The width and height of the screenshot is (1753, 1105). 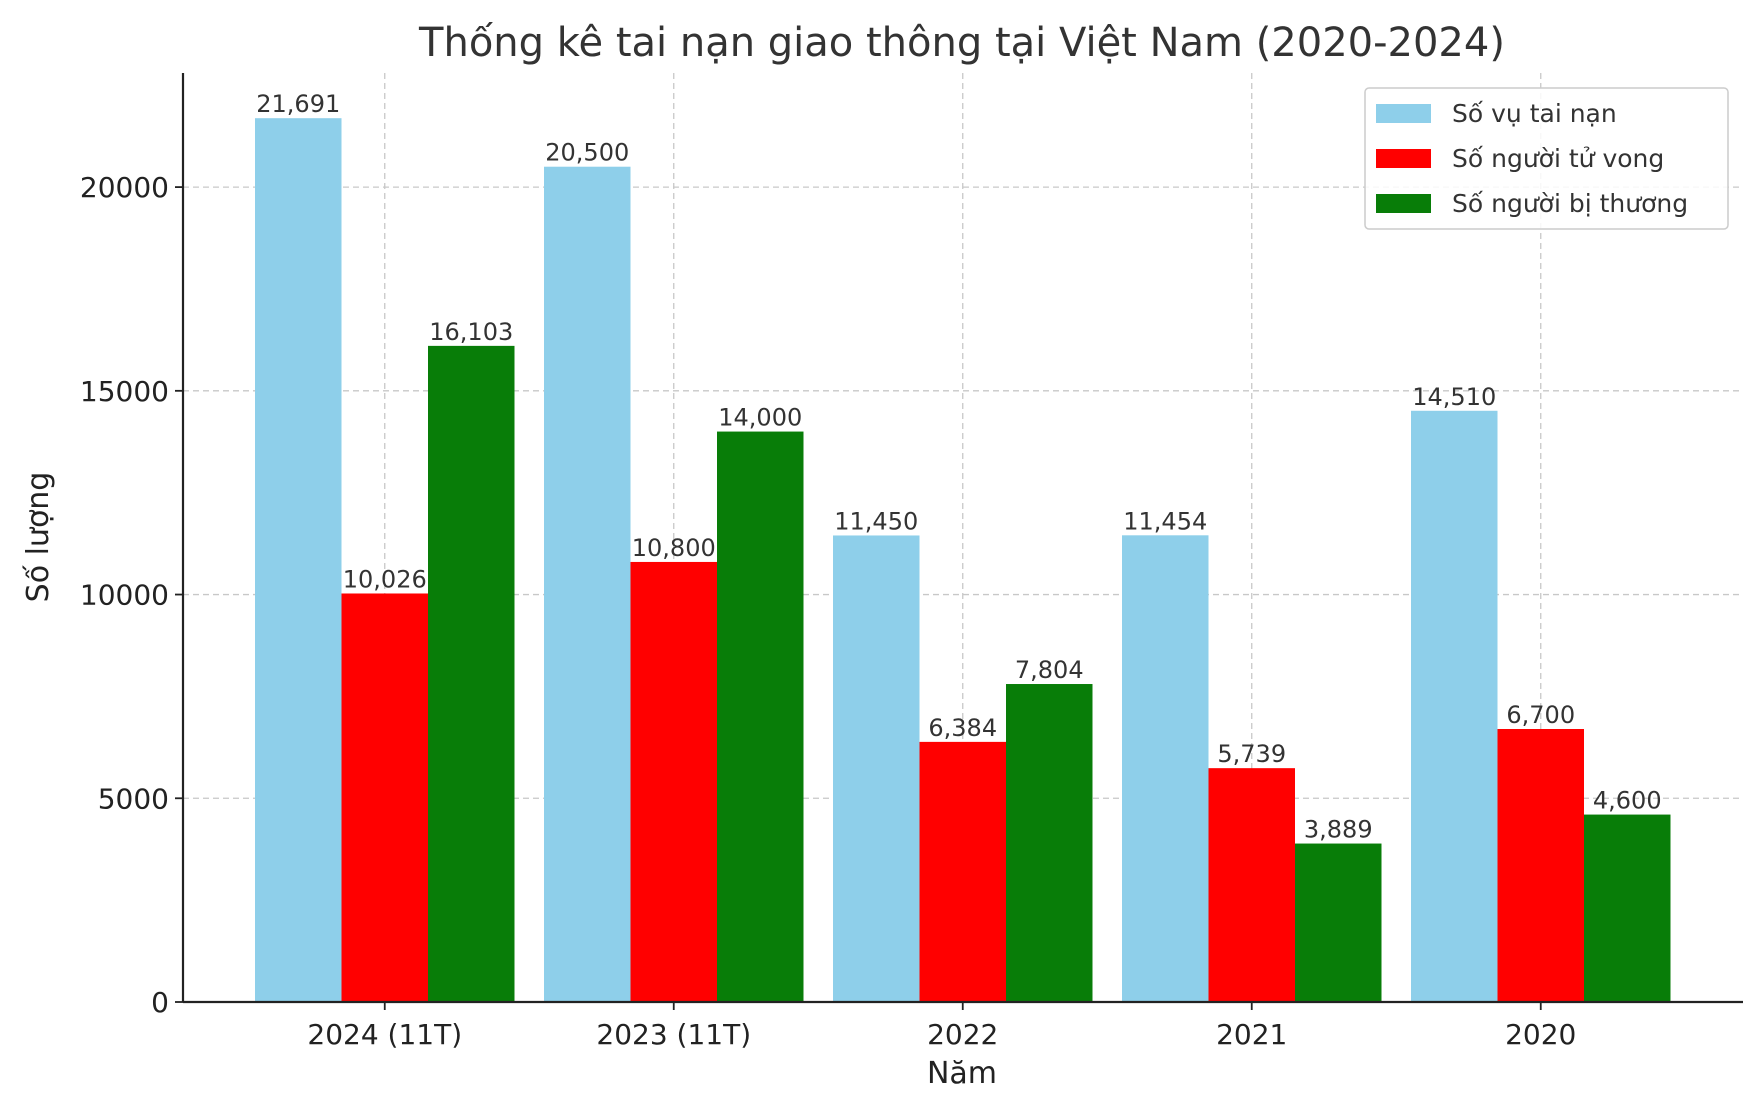 What do you see at coordinates (1338, 830) in the screenshot?
I see `data-label-s2-c3: 3,889` at bounding box center [1338, 830].